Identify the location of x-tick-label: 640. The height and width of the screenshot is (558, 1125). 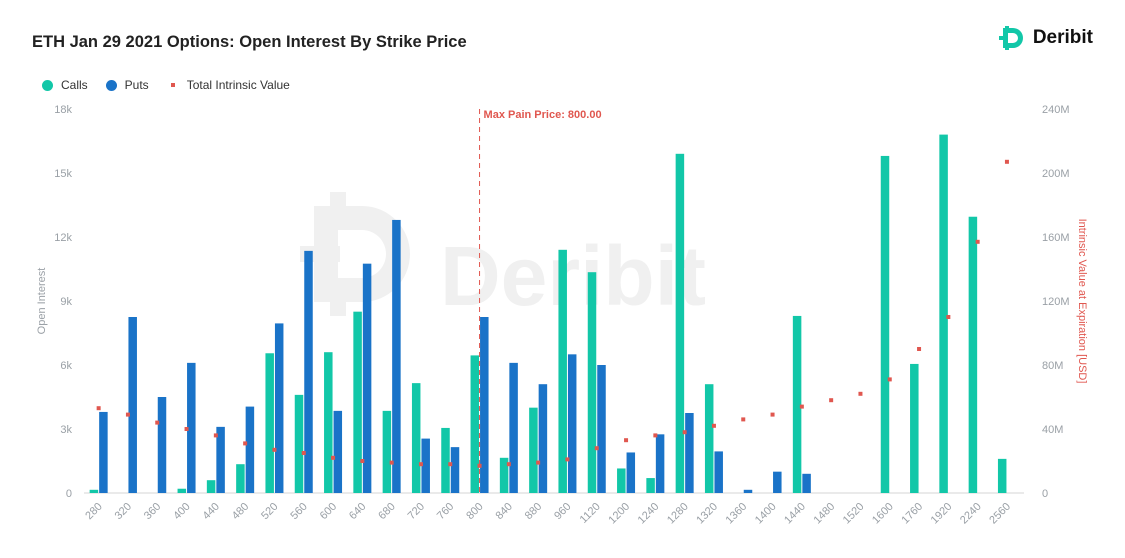
(357, 511).